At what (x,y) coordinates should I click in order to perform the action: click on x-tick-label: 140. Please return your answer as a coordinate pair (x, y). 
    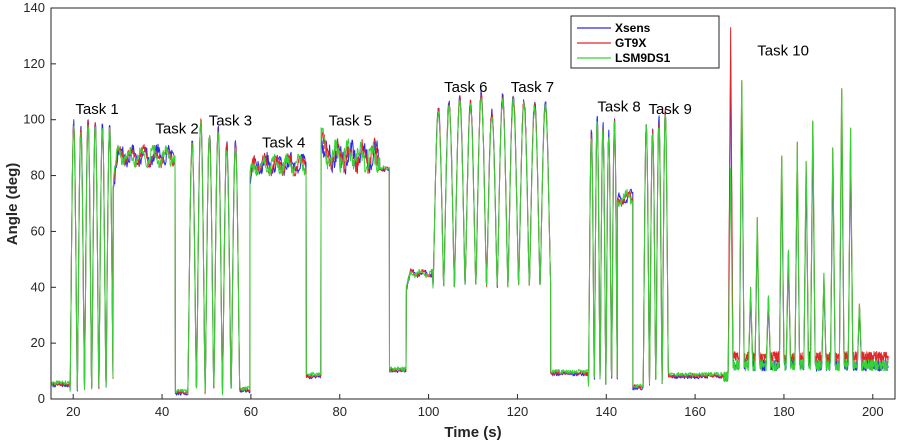
    Looking at the image, I should click on (606, 411).